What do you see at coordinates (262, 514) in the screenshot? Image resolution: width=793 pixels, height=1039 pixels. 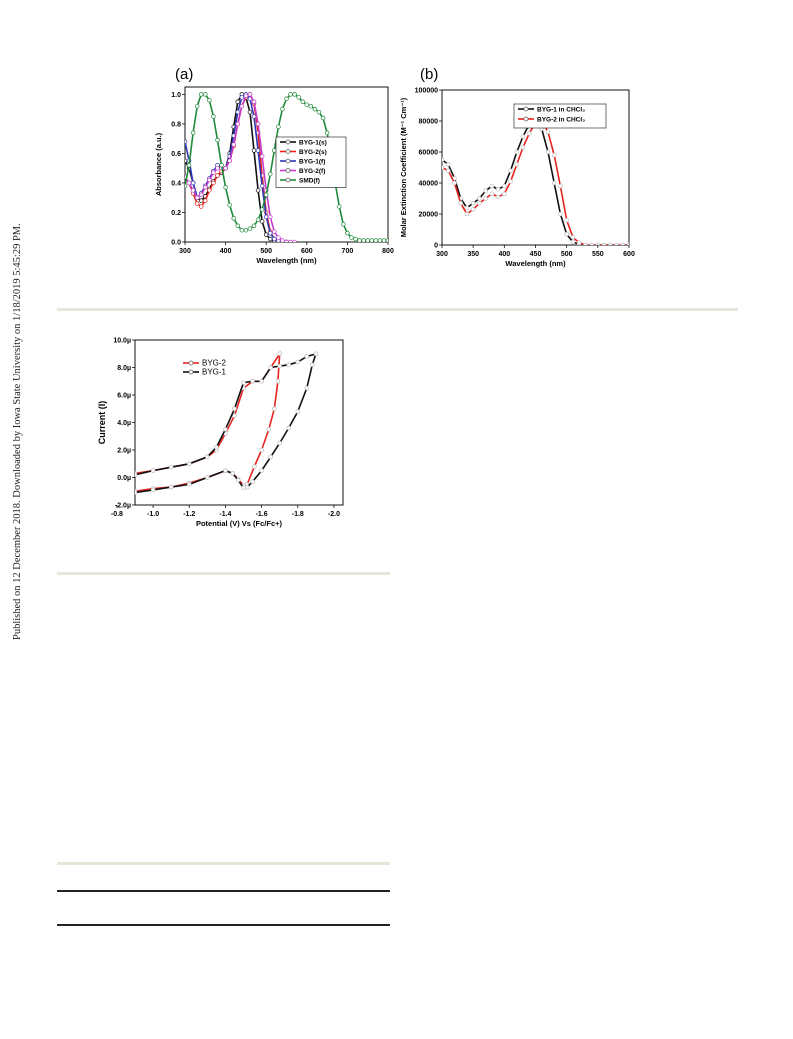 I see `x-tick-label: -1.6` at bounding box center [262, 514].